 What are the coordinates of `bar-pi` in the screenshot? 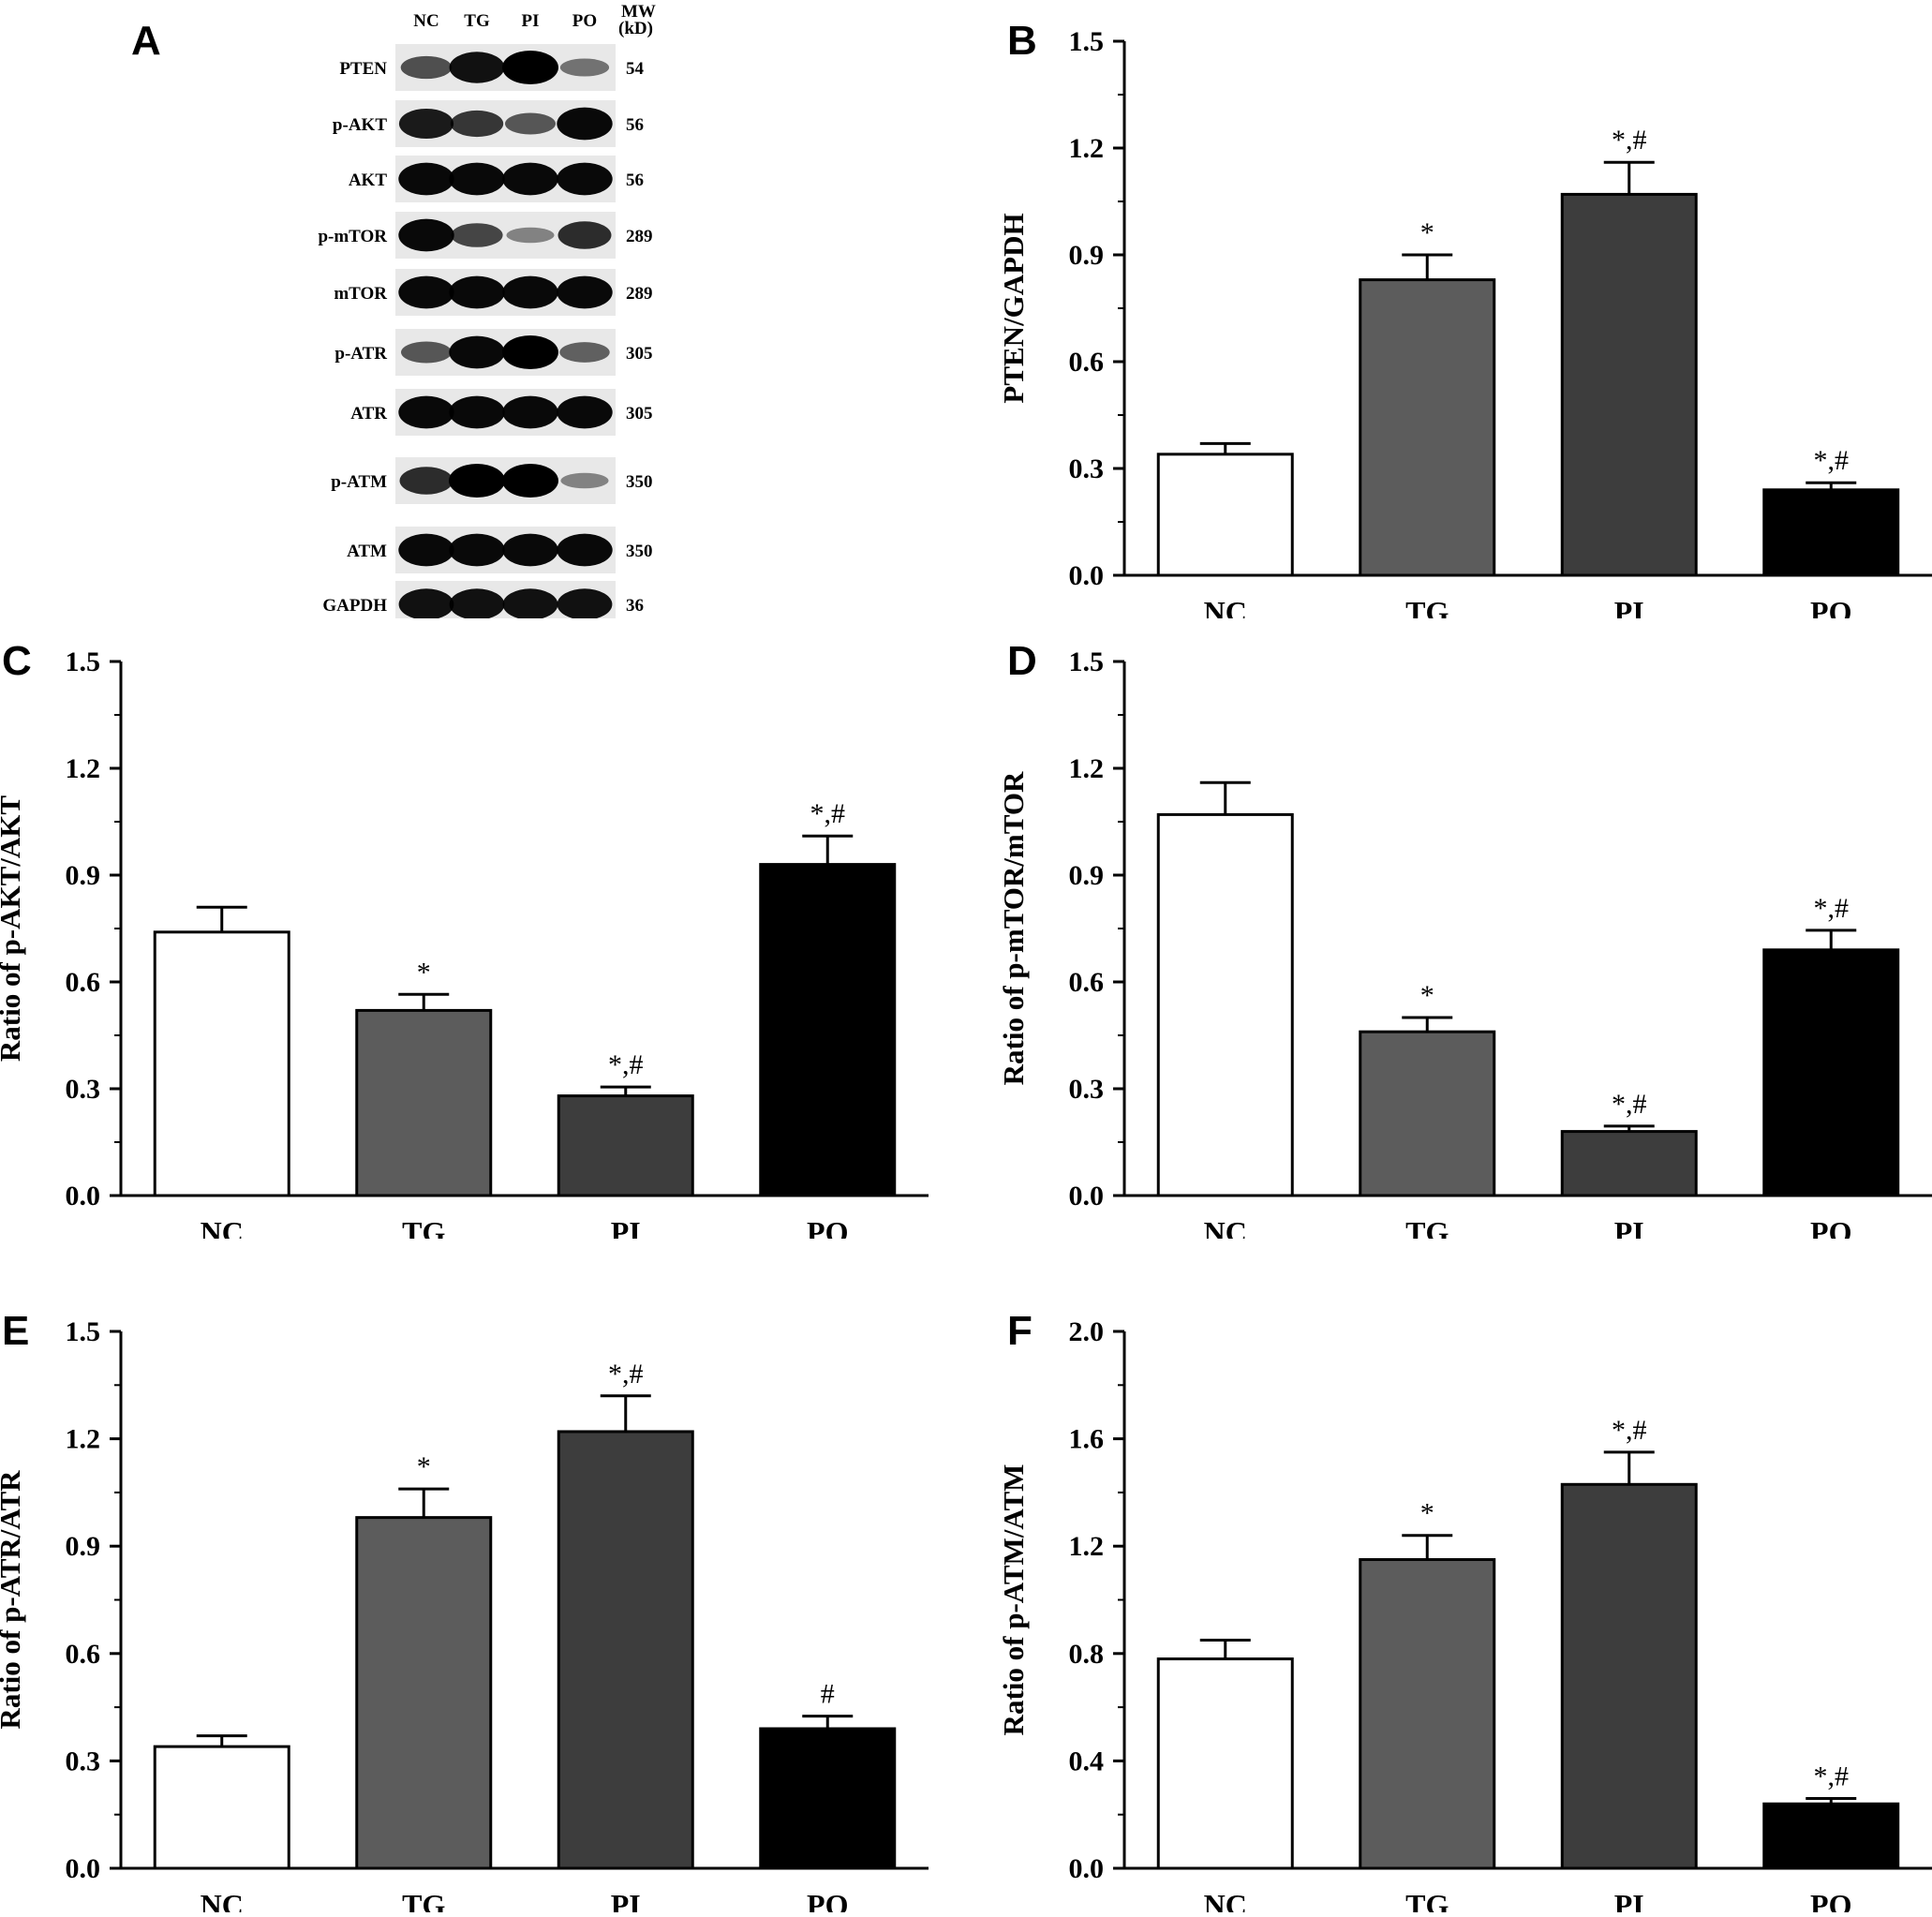 It's located at (1629, 1676).